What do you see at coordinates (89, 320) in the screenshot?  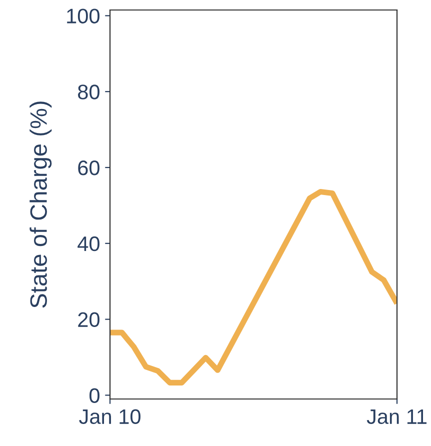 I see `y-tick-label: 20` at bounding box center [89, 320].